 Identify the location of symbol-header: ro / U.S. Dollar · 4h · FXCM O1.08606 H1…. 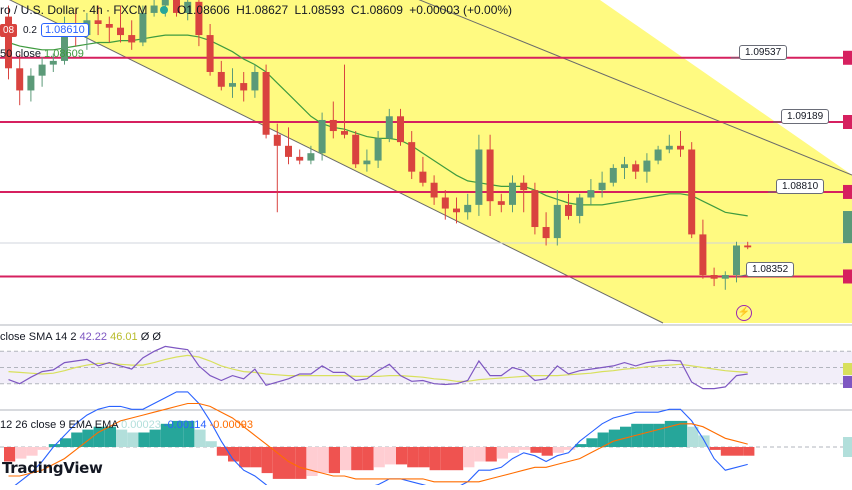
(426, 10).